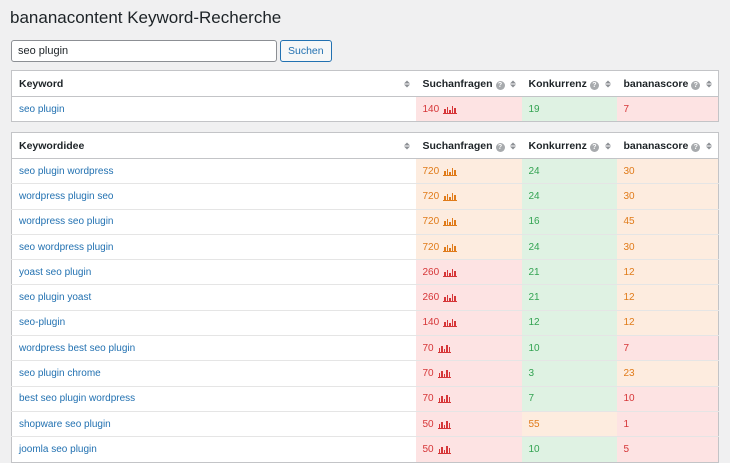 The height and width of the screenshot is (463, 730). Describe the element at coordinates (468, 297) in the screenshot. I see `search-volume-cell: 260` at that location.